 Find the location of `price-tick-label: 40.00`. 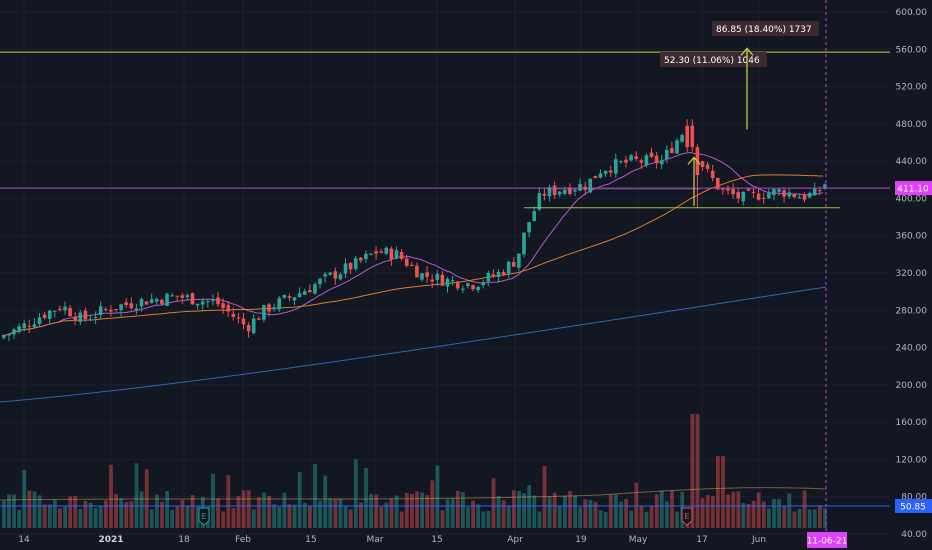

price-tick-label: 40.00 is located at coordinates (914, 535).